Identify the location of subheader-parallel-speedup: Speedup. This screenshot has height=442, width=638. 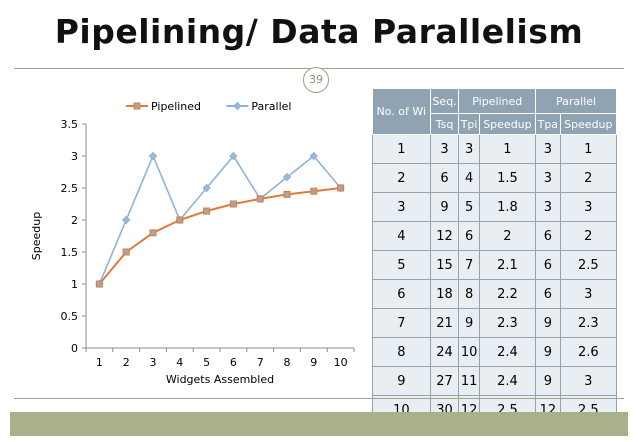
(588, 124).